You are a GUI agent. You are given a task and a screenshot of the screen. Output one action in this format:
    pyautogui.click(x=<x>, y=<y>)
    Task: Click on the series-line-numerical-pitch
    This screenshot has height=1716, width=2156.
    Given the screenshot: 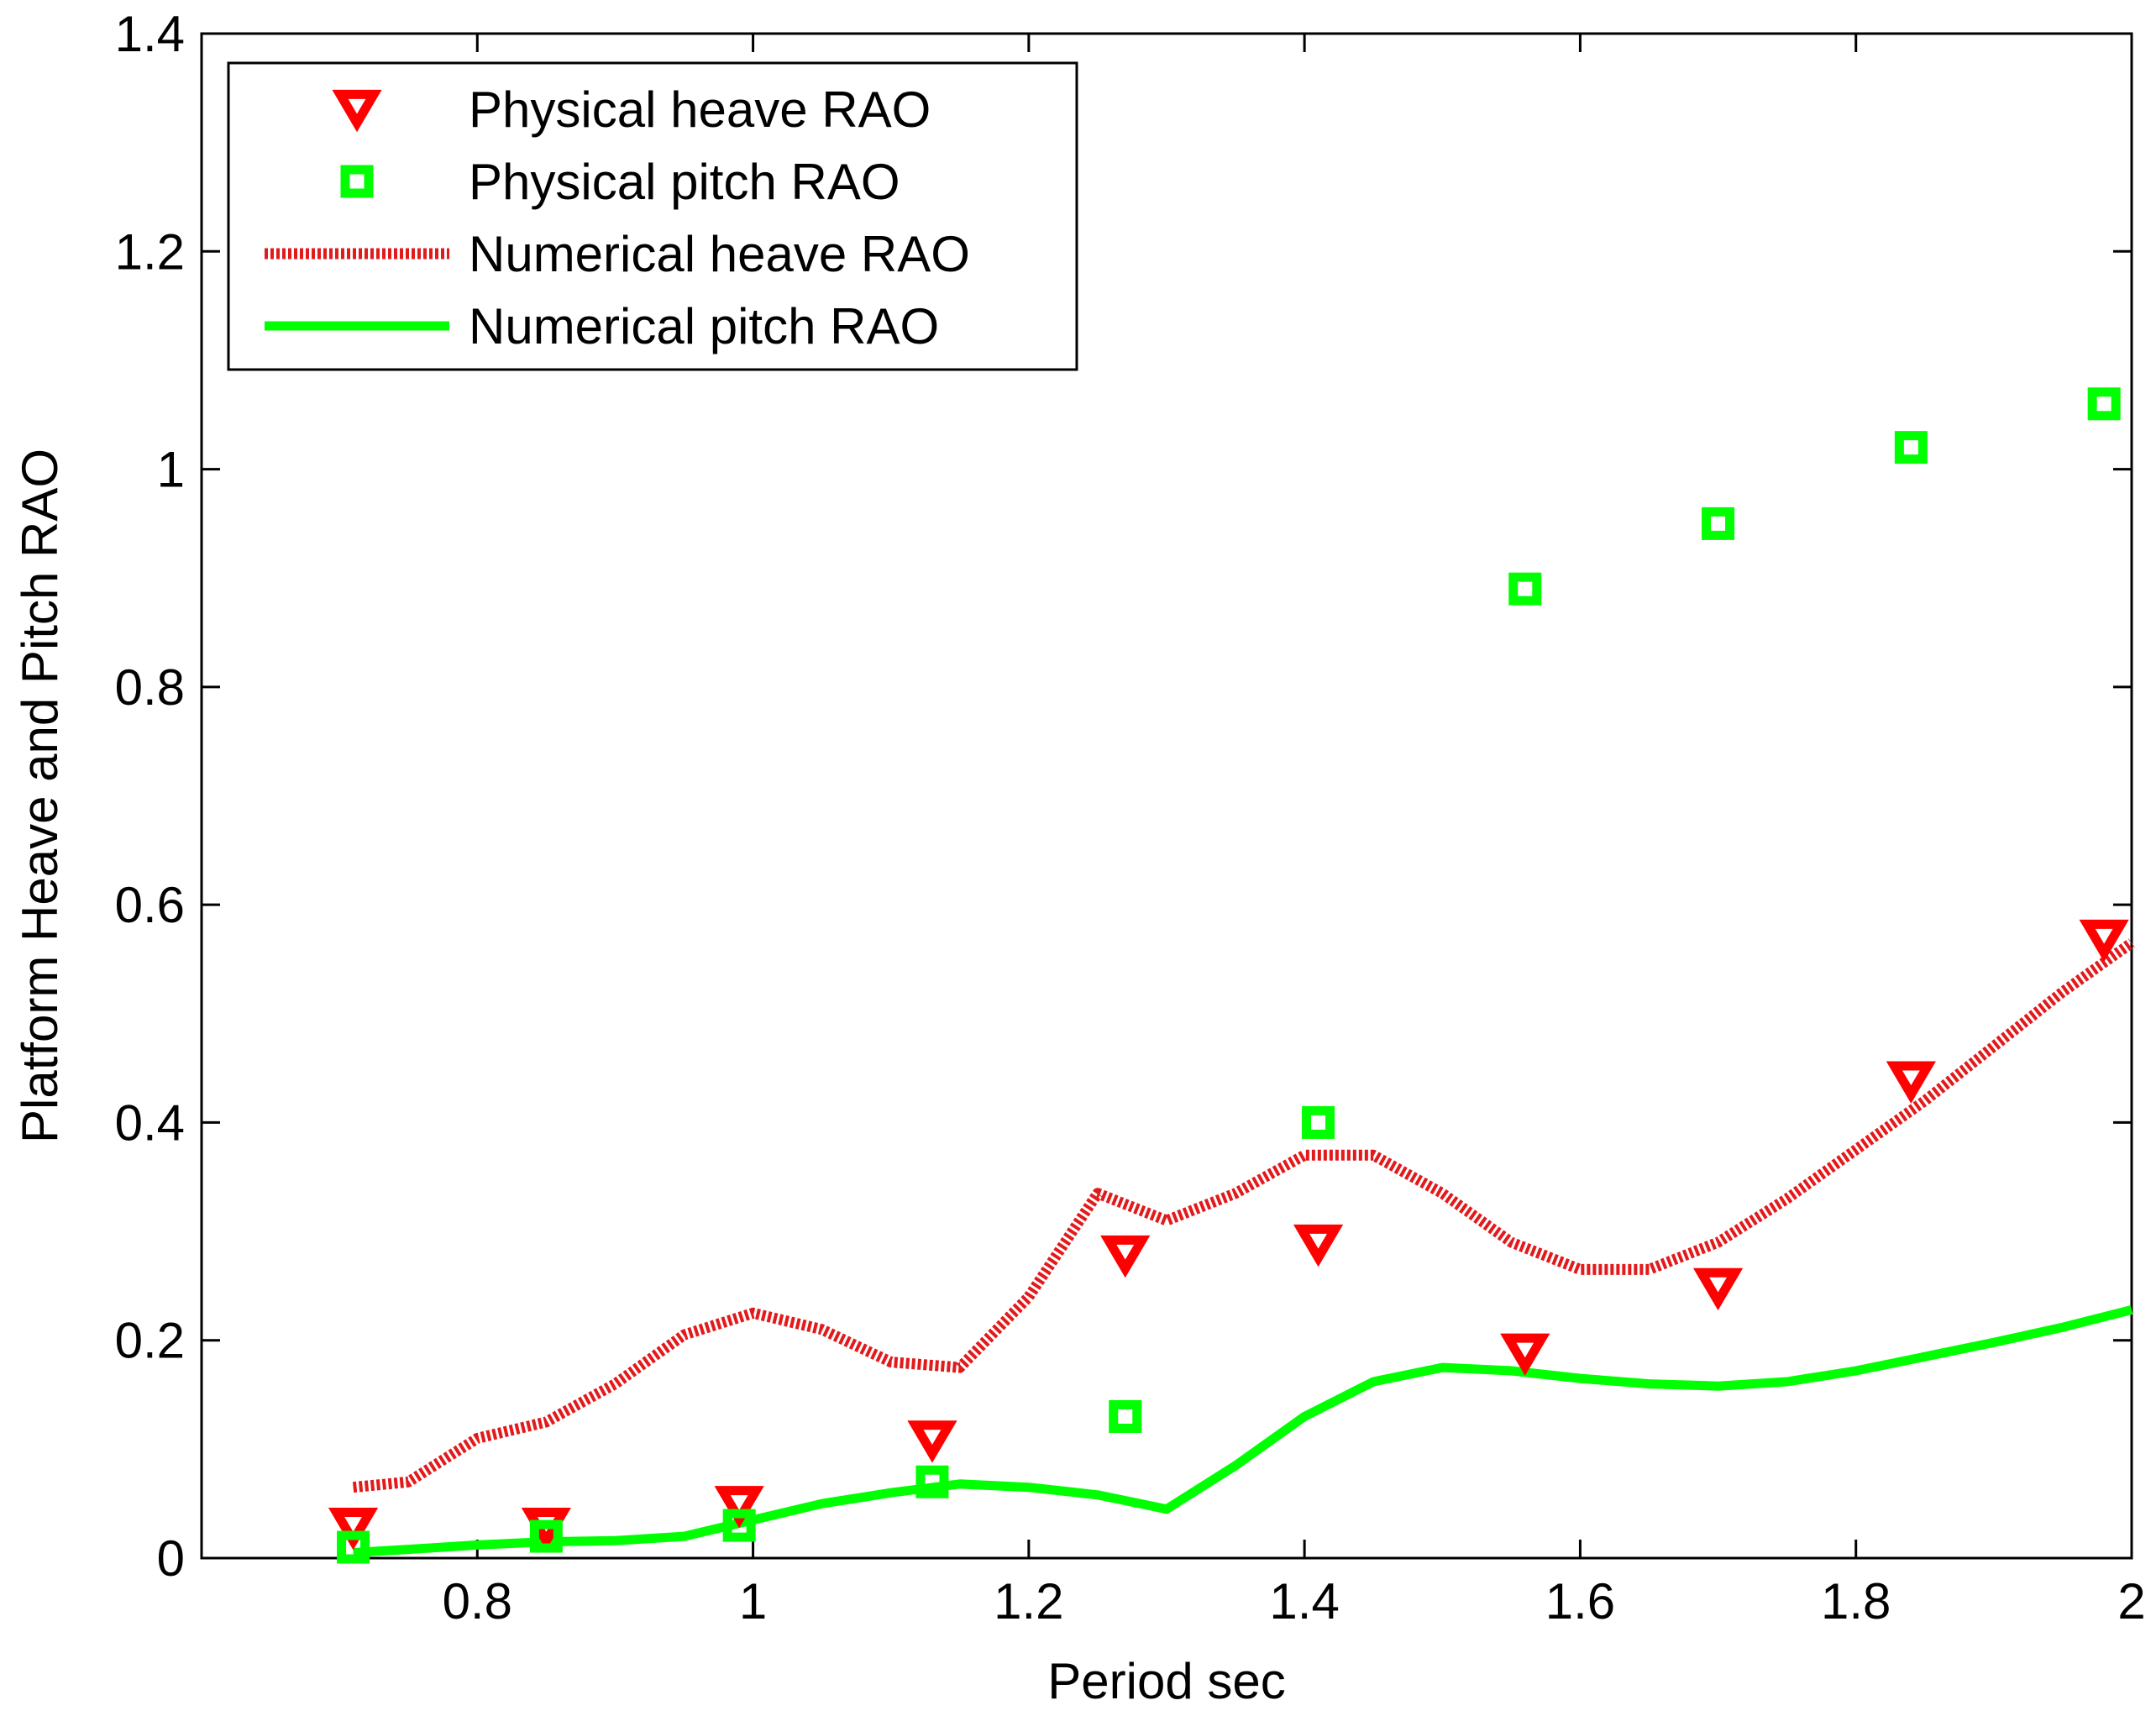 What is the action you would take?
    pyautogui.click(x=1243, y=1431)
    